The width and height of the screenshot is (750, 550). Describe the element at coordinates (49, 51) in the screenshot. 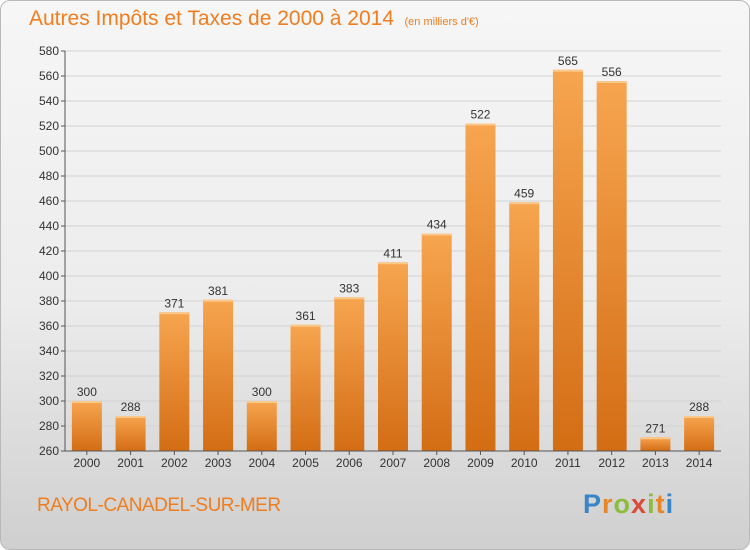

I see `y-tick-label: 580` at that location.